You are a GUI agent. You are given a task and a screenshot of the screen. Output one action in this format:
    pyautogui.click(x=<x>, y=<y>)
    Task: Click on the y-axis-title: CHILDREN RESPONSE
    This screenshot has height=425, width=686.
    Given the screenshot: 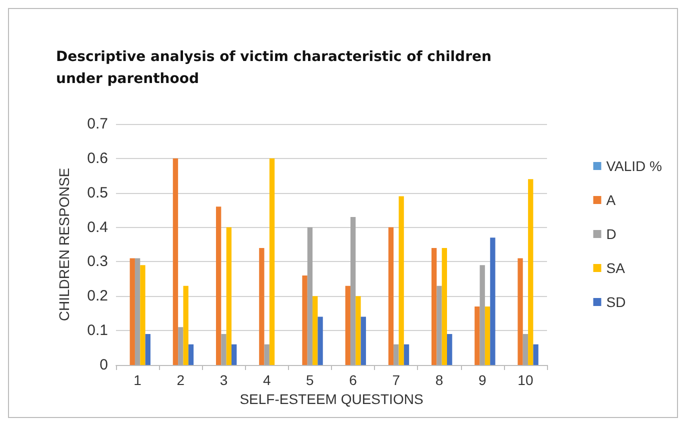 What is the action you would take?
    pyautogui.click(x=64, y=245)
    